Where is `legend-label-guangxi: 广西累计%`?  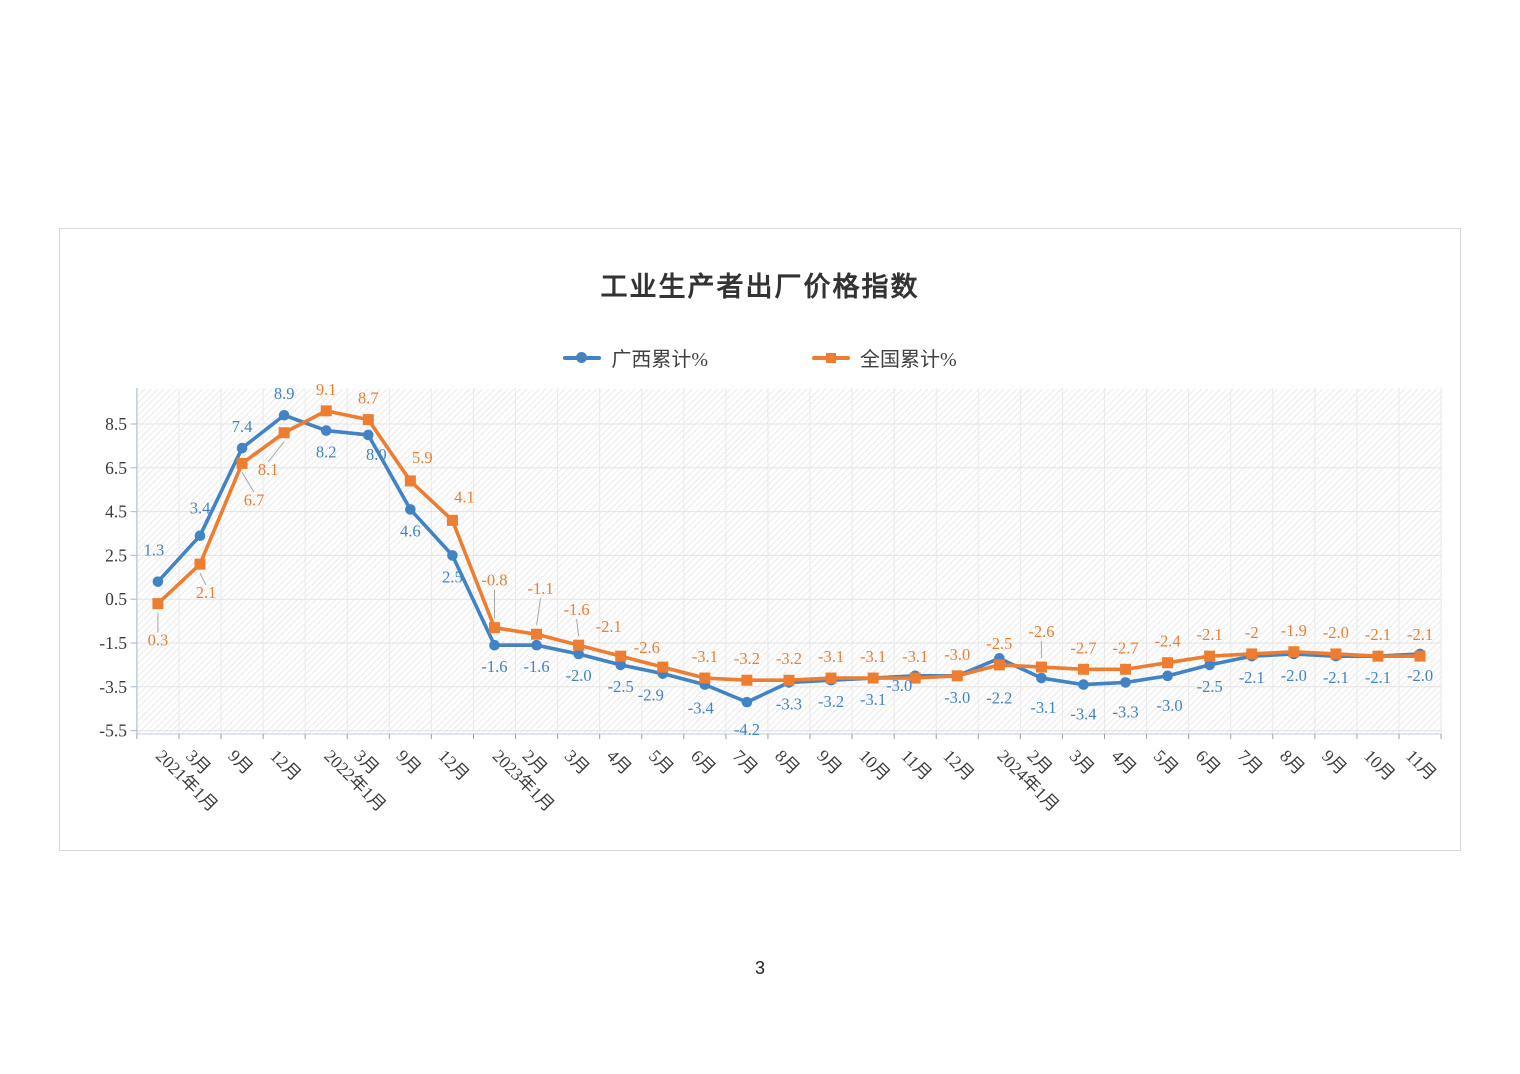
legend-label-guangxi: 广西累计% is located at coordinates (659, 360).